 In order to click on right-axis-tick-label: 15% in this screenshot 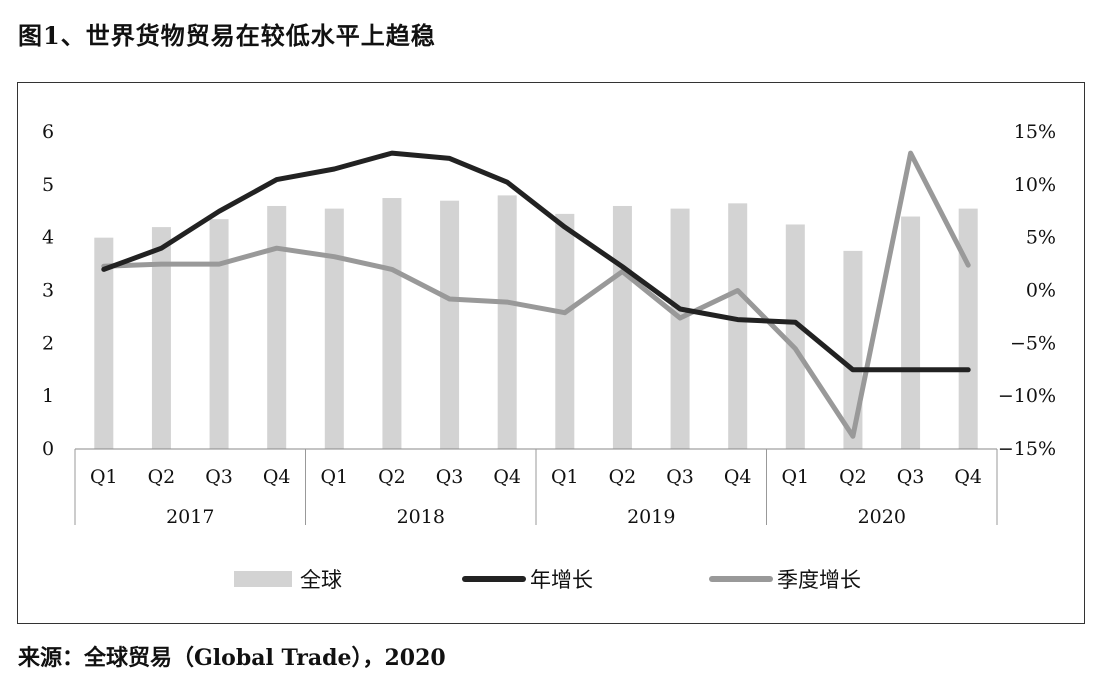, I will do `click(1035, 132)`.